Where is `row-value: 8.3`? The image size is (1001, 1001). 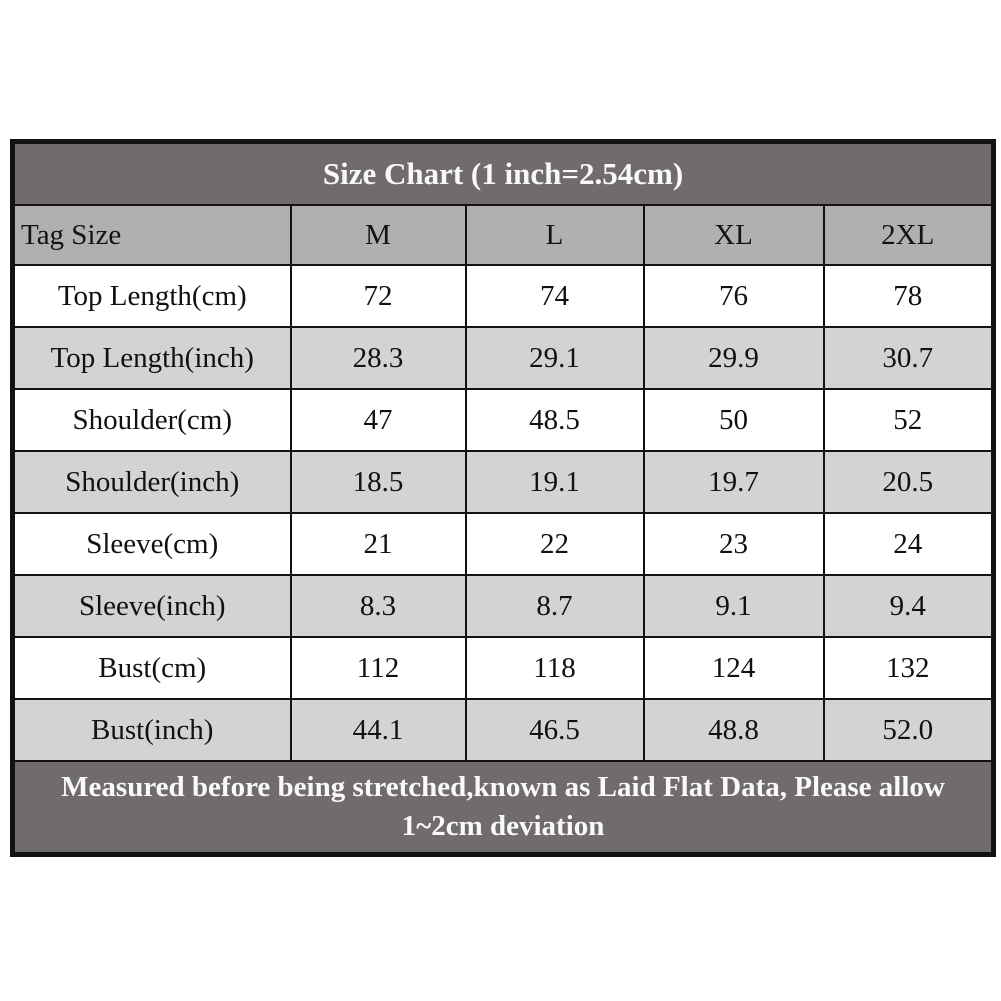 row-value: 8.3 is located at coordinates (378, 606).